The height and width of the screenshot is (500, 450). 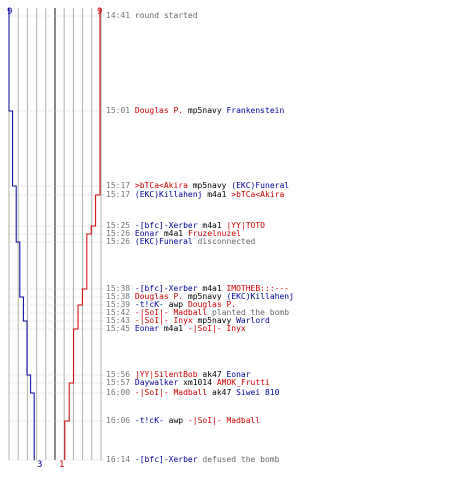 What do you see at coordinates (118, 225) in the screenshot?
I see `event-time: 15:25` at bounding box center [118, 225].